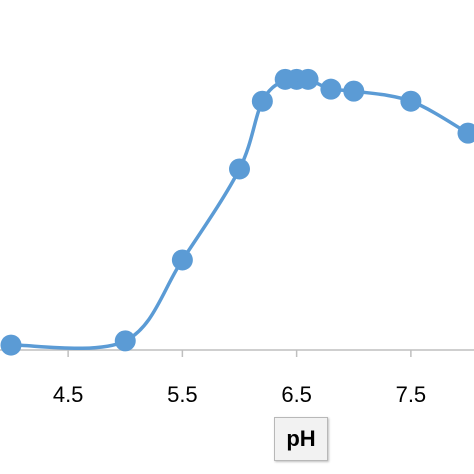 The height and width of the screenshot is (474, 474). What do you see at coordinates (182, 394) in the screenshot?
I see `x-tick-label: 5.5` at bounding box center [182, 394].